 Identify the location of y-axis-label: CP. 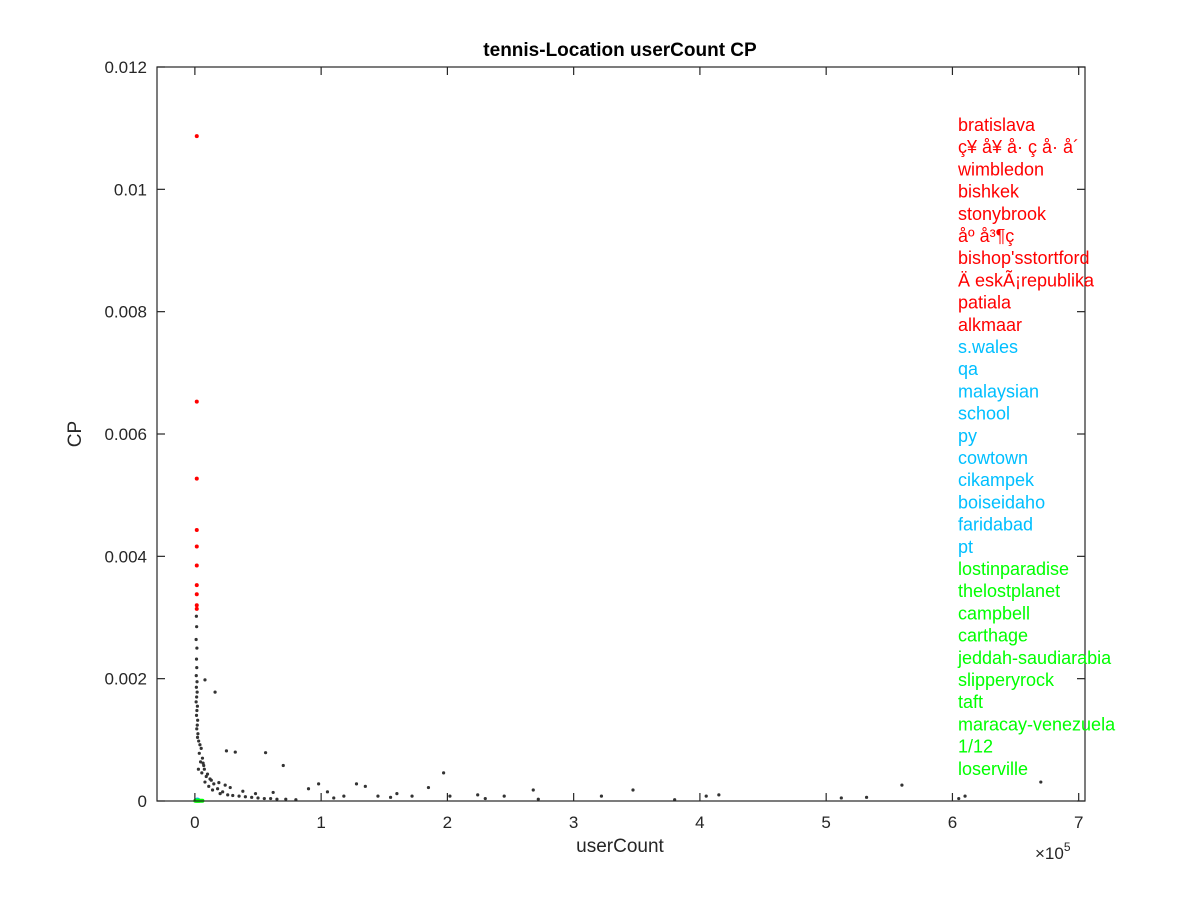
(75, 434).